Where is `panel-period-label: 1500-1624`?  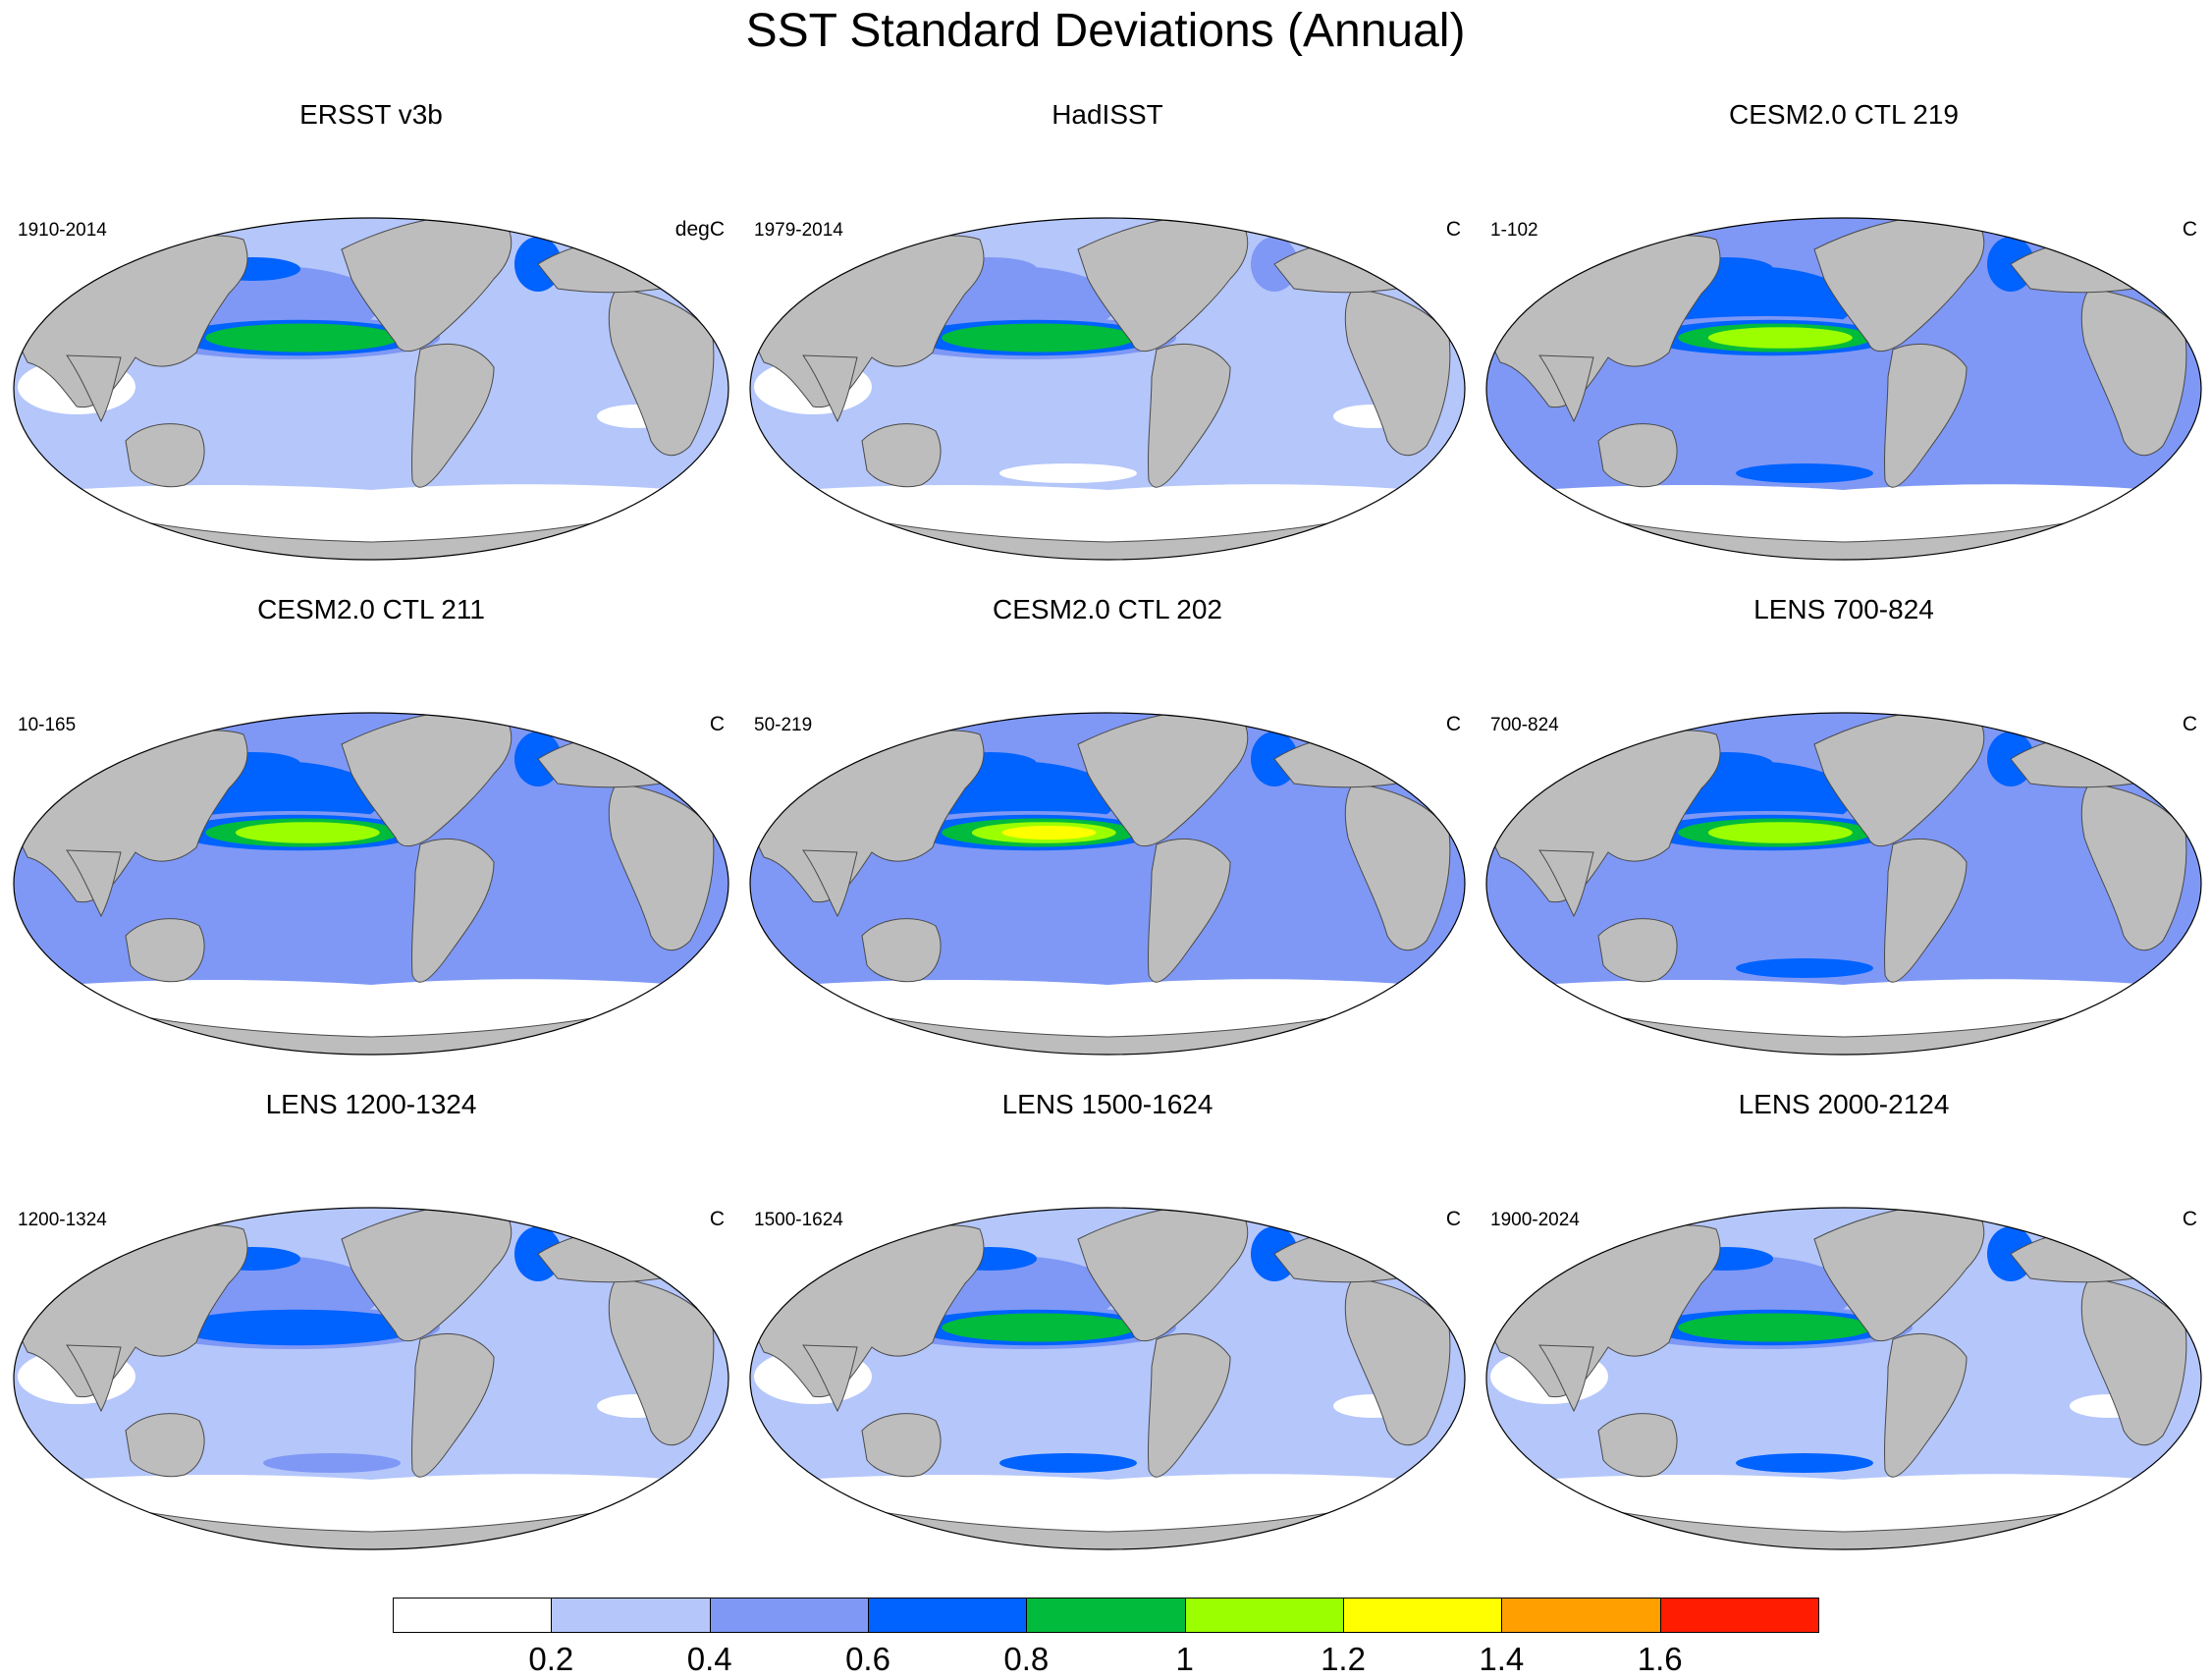
panel-period-label: 1500-1624 is located at coordinates (799, 1220).